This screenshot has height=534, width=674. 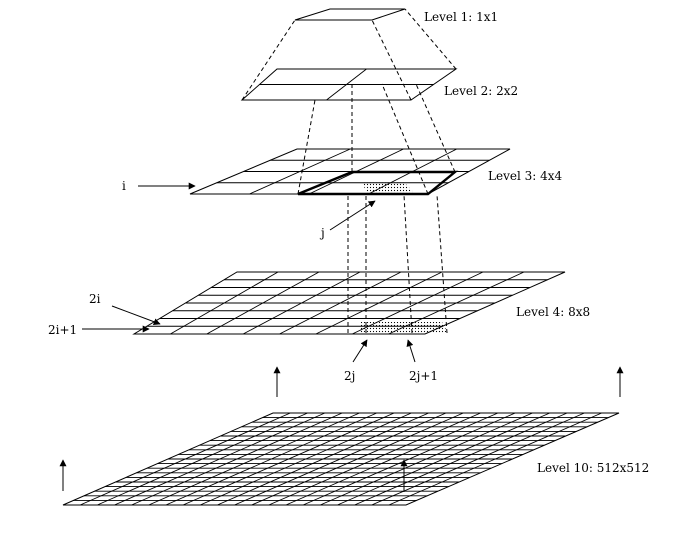 I want to click on level10-grid, so click(x=341, y=459).